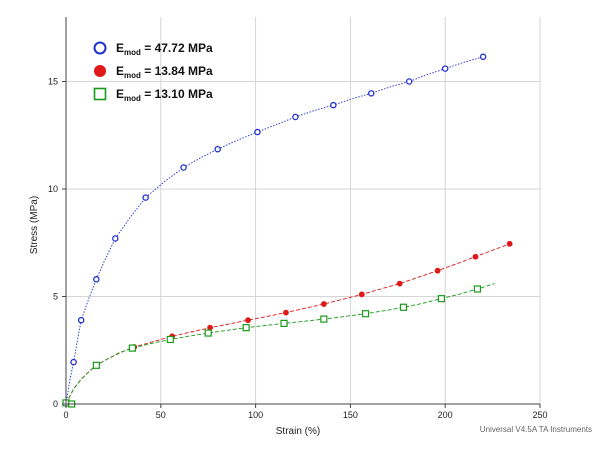 The width and height of the screenshot is (594, 451). What do you see at coordinates (100, 94) in the screenshot?
I see `legend-entry-3-open-square-icon` at bounding box center [100, 94].